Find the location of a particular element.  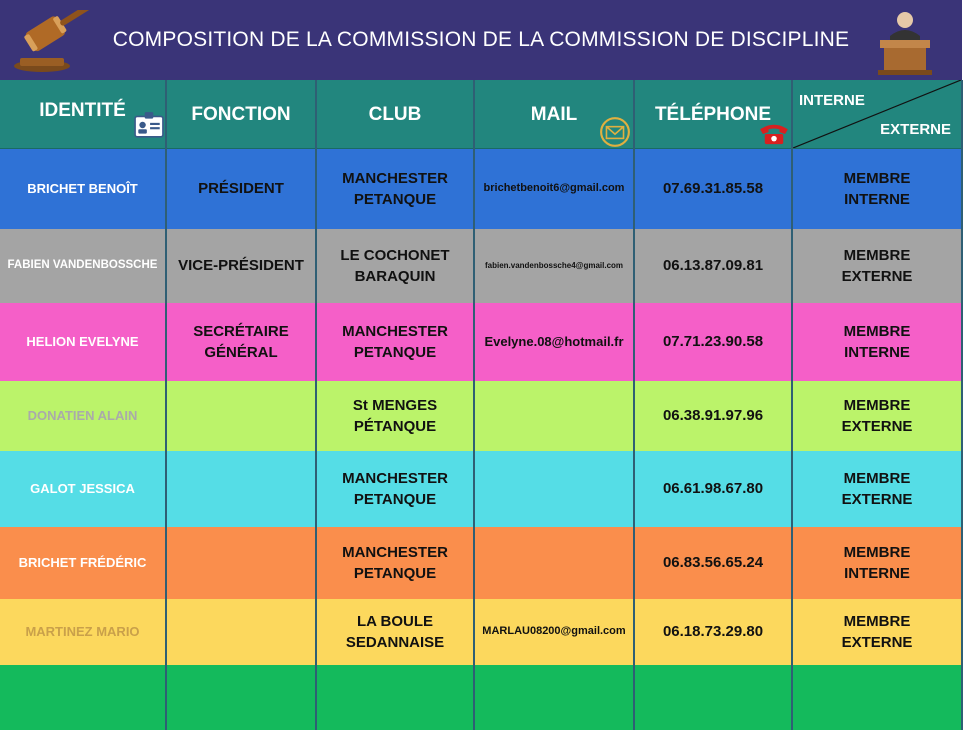

header-fonction: FONCTION is located at coordinates (241, 114).